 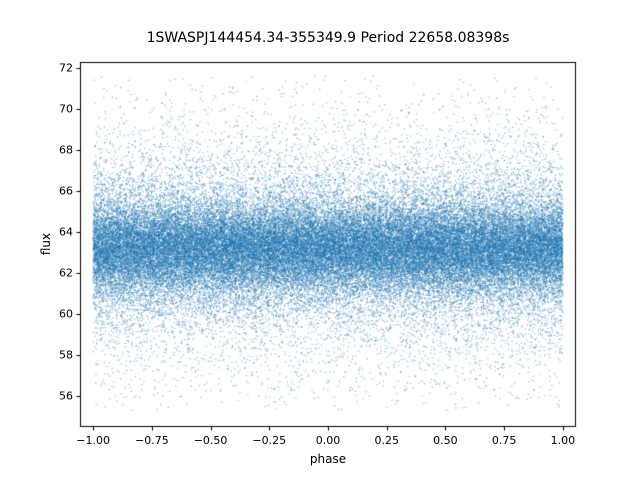 What do you see at coordinates (66, 109) in the screenshot?
I see `y-tick-label: 70` at bounding box center [66, 109].